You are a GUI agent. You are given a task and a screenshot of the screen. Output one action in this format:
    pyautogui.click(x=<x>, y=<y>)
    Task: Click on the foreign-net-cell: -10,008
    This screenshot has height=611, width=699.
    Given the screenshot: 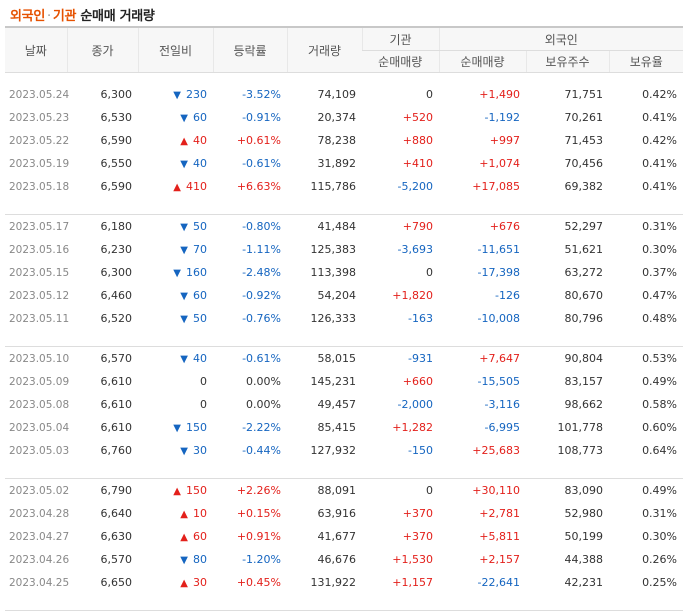 What is the action you would take?
    pyautogui.click(x=498, y=318)
    